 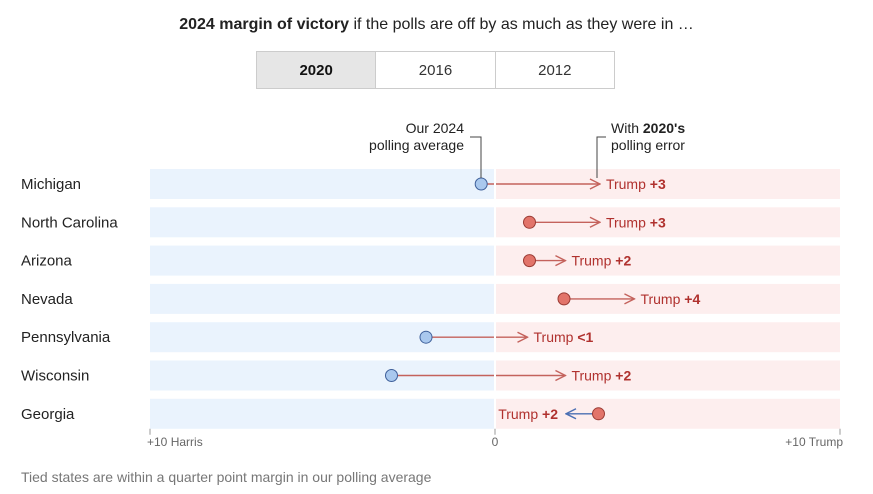 I want to click on band-trump-nevada, so click(x=667, y=298).